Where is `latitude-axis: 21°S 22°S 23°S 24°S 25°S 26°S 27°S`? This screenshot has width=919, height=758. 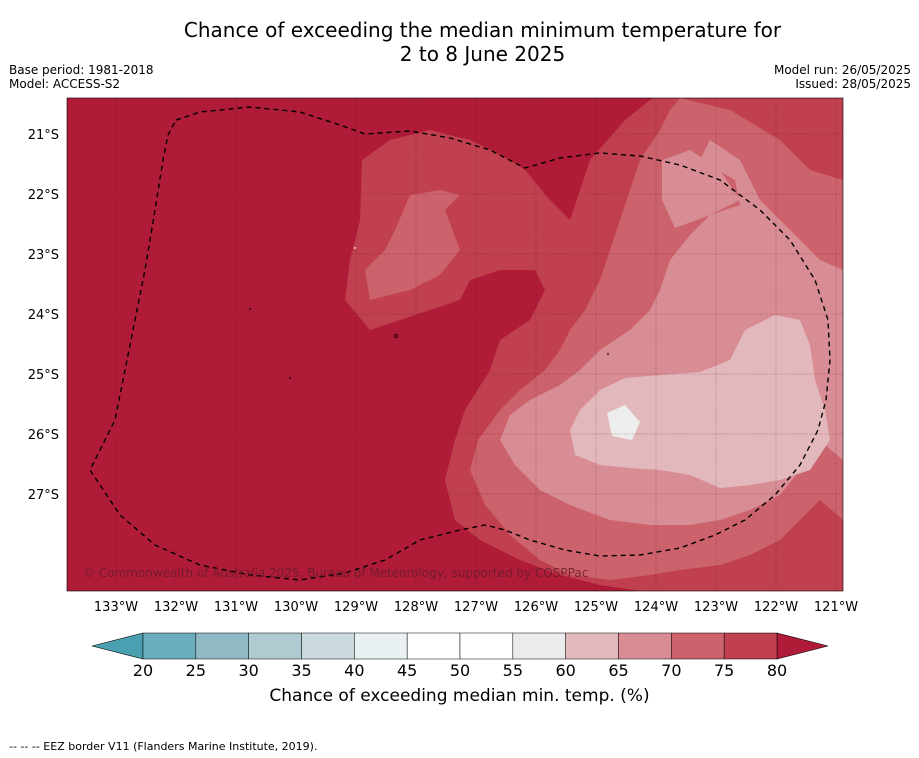 latitude-axis: 21°S 22°S 23°S 24°S 25°S 26°S 27°S is located at coordinates (43, 315).